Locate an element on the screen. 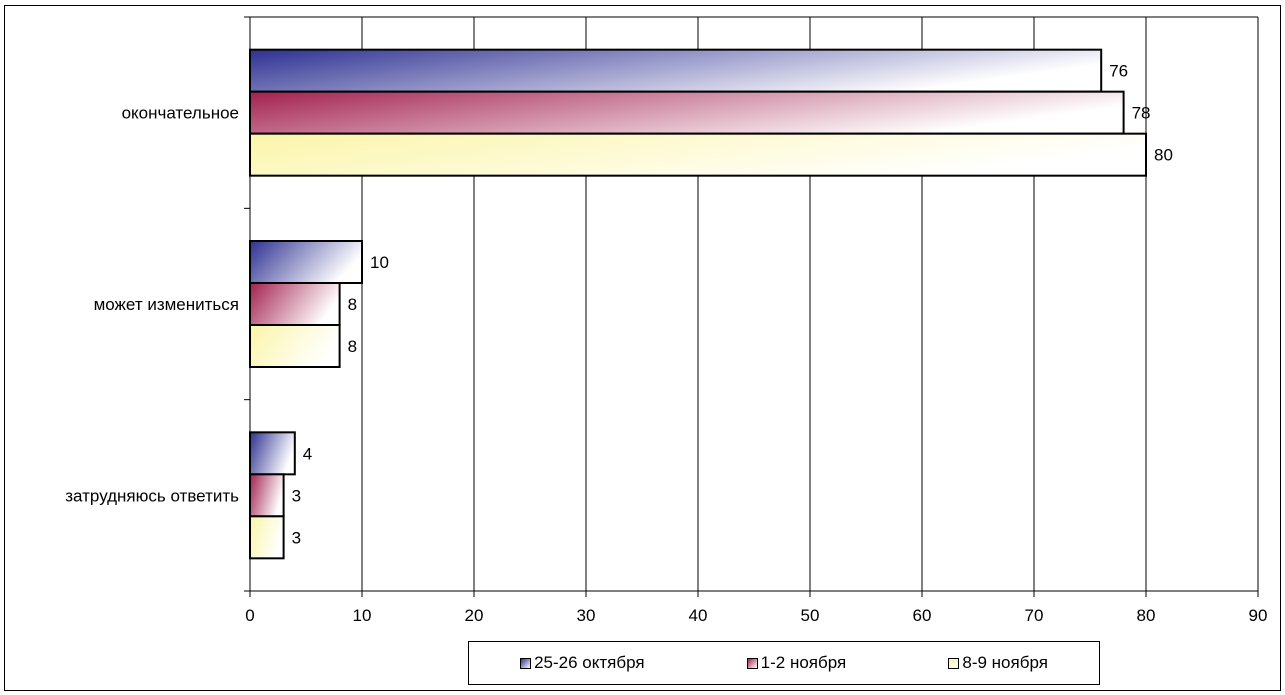 The height and width of the screenshot is (695, 1285). x-tick-label-9: 90 is located at coordinates (1258, 615).